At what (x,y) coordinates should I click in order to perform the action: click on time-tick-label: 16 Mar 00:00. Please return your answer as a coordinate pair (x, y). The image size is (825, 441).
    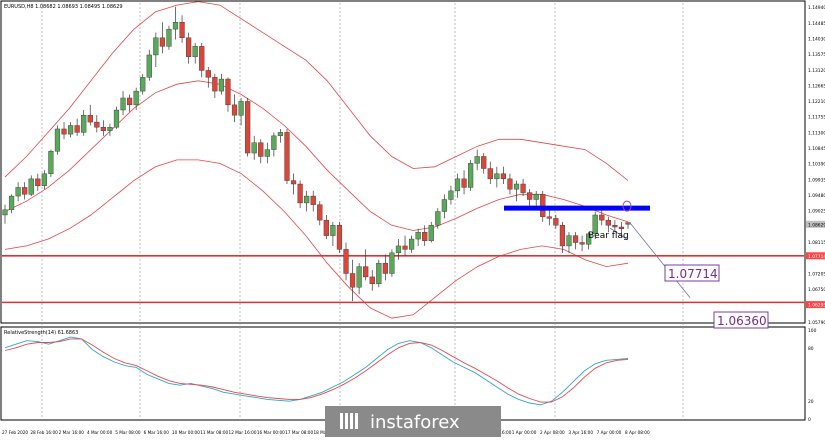
    Looking at the image, I should click on (271, 432).